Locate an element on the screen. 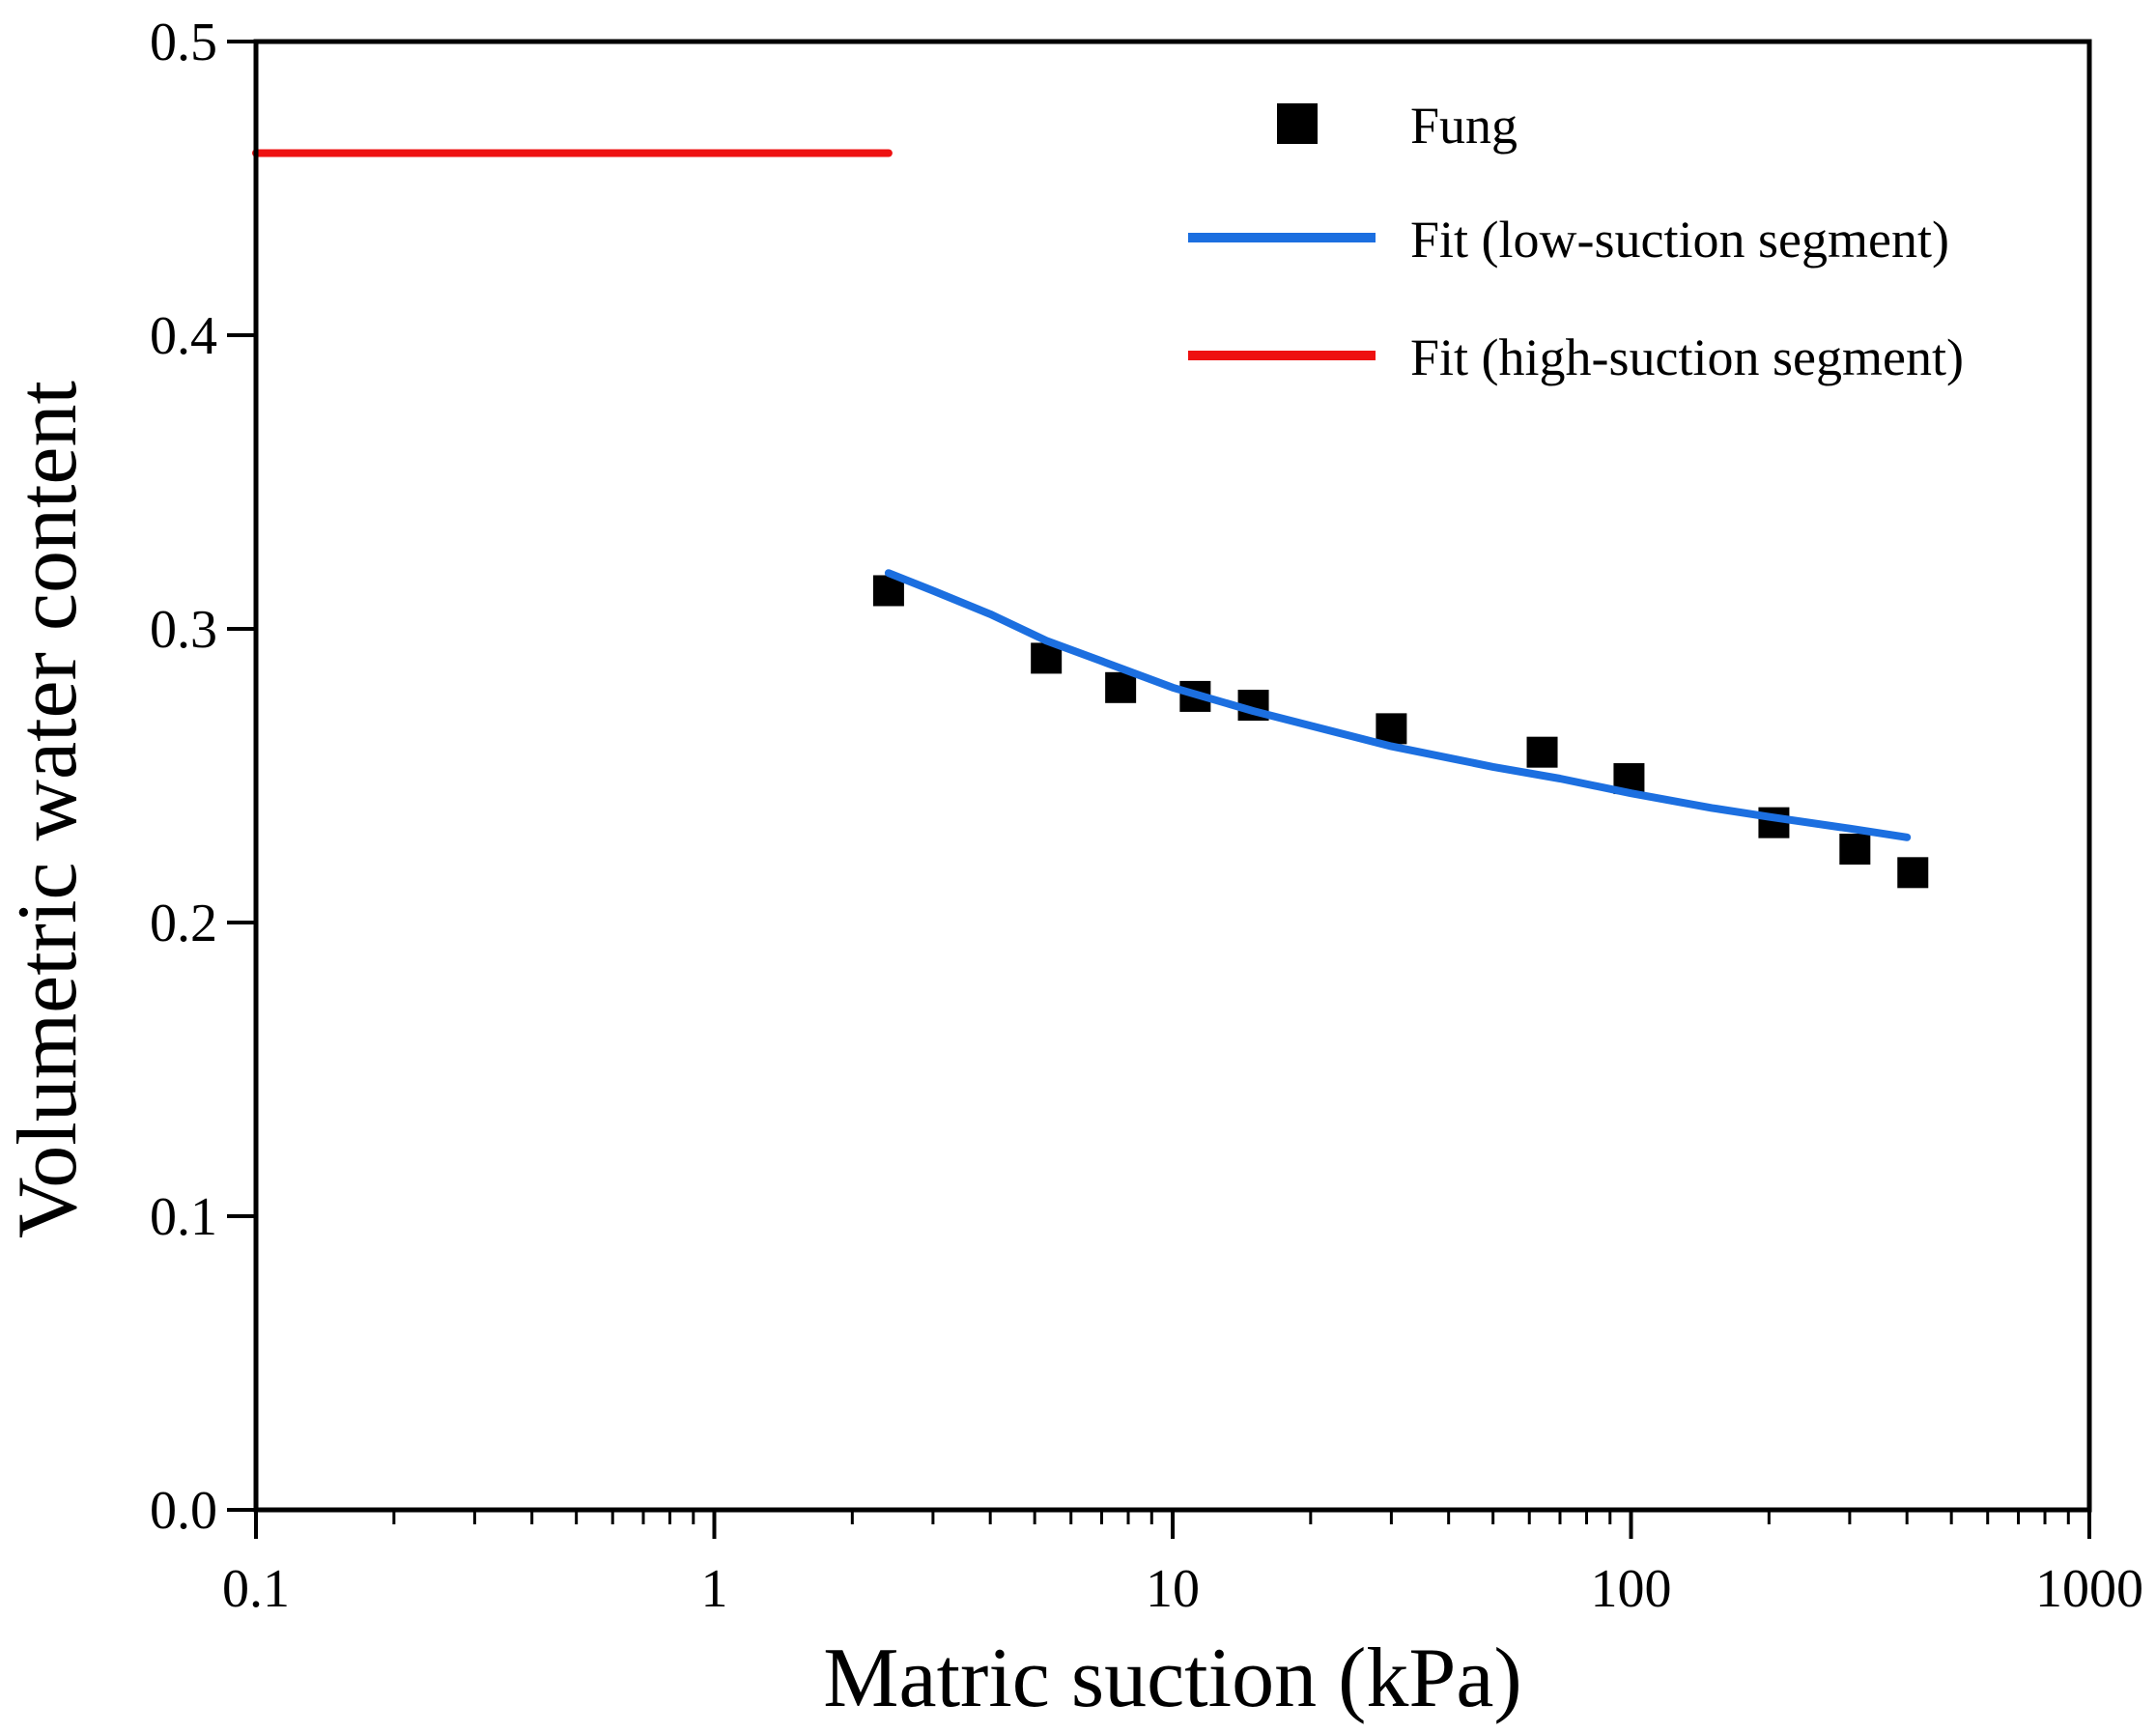 The height and width of the screenshot is (1733, 2156). legend-label: Fit (low-suction segment) is located at coordinates (1679, 240).